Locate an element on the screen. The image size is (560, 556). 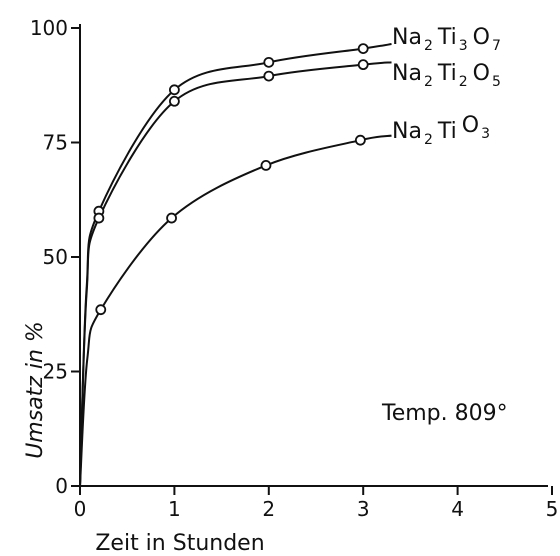
series-label: Na 2 Ti 2 O 5 is located at coordinates (446, 75).